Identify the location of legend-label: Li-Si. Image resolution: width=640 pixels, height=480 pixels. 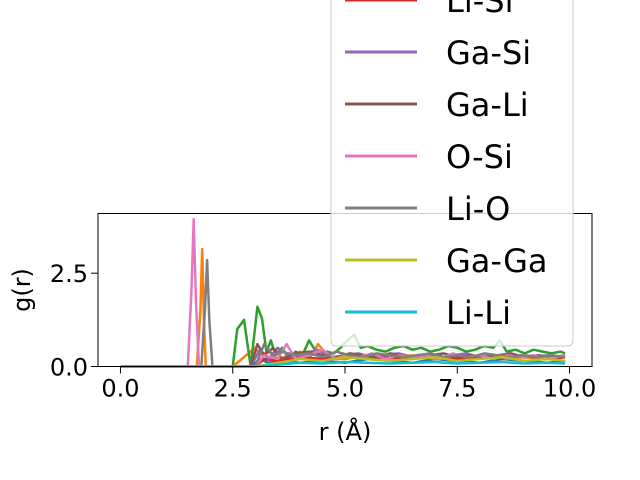
(479, 10).